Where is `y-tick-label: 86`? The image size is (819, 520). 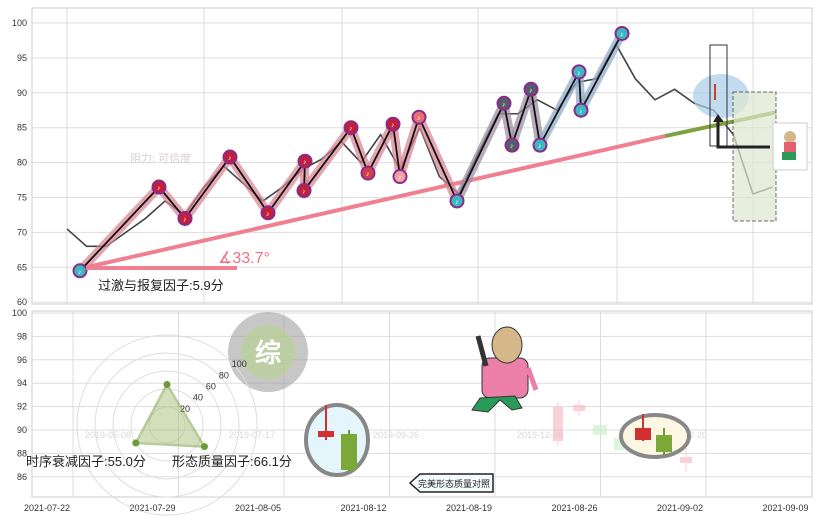
y-tick-label: 86 is located at coordinates (22, 477).